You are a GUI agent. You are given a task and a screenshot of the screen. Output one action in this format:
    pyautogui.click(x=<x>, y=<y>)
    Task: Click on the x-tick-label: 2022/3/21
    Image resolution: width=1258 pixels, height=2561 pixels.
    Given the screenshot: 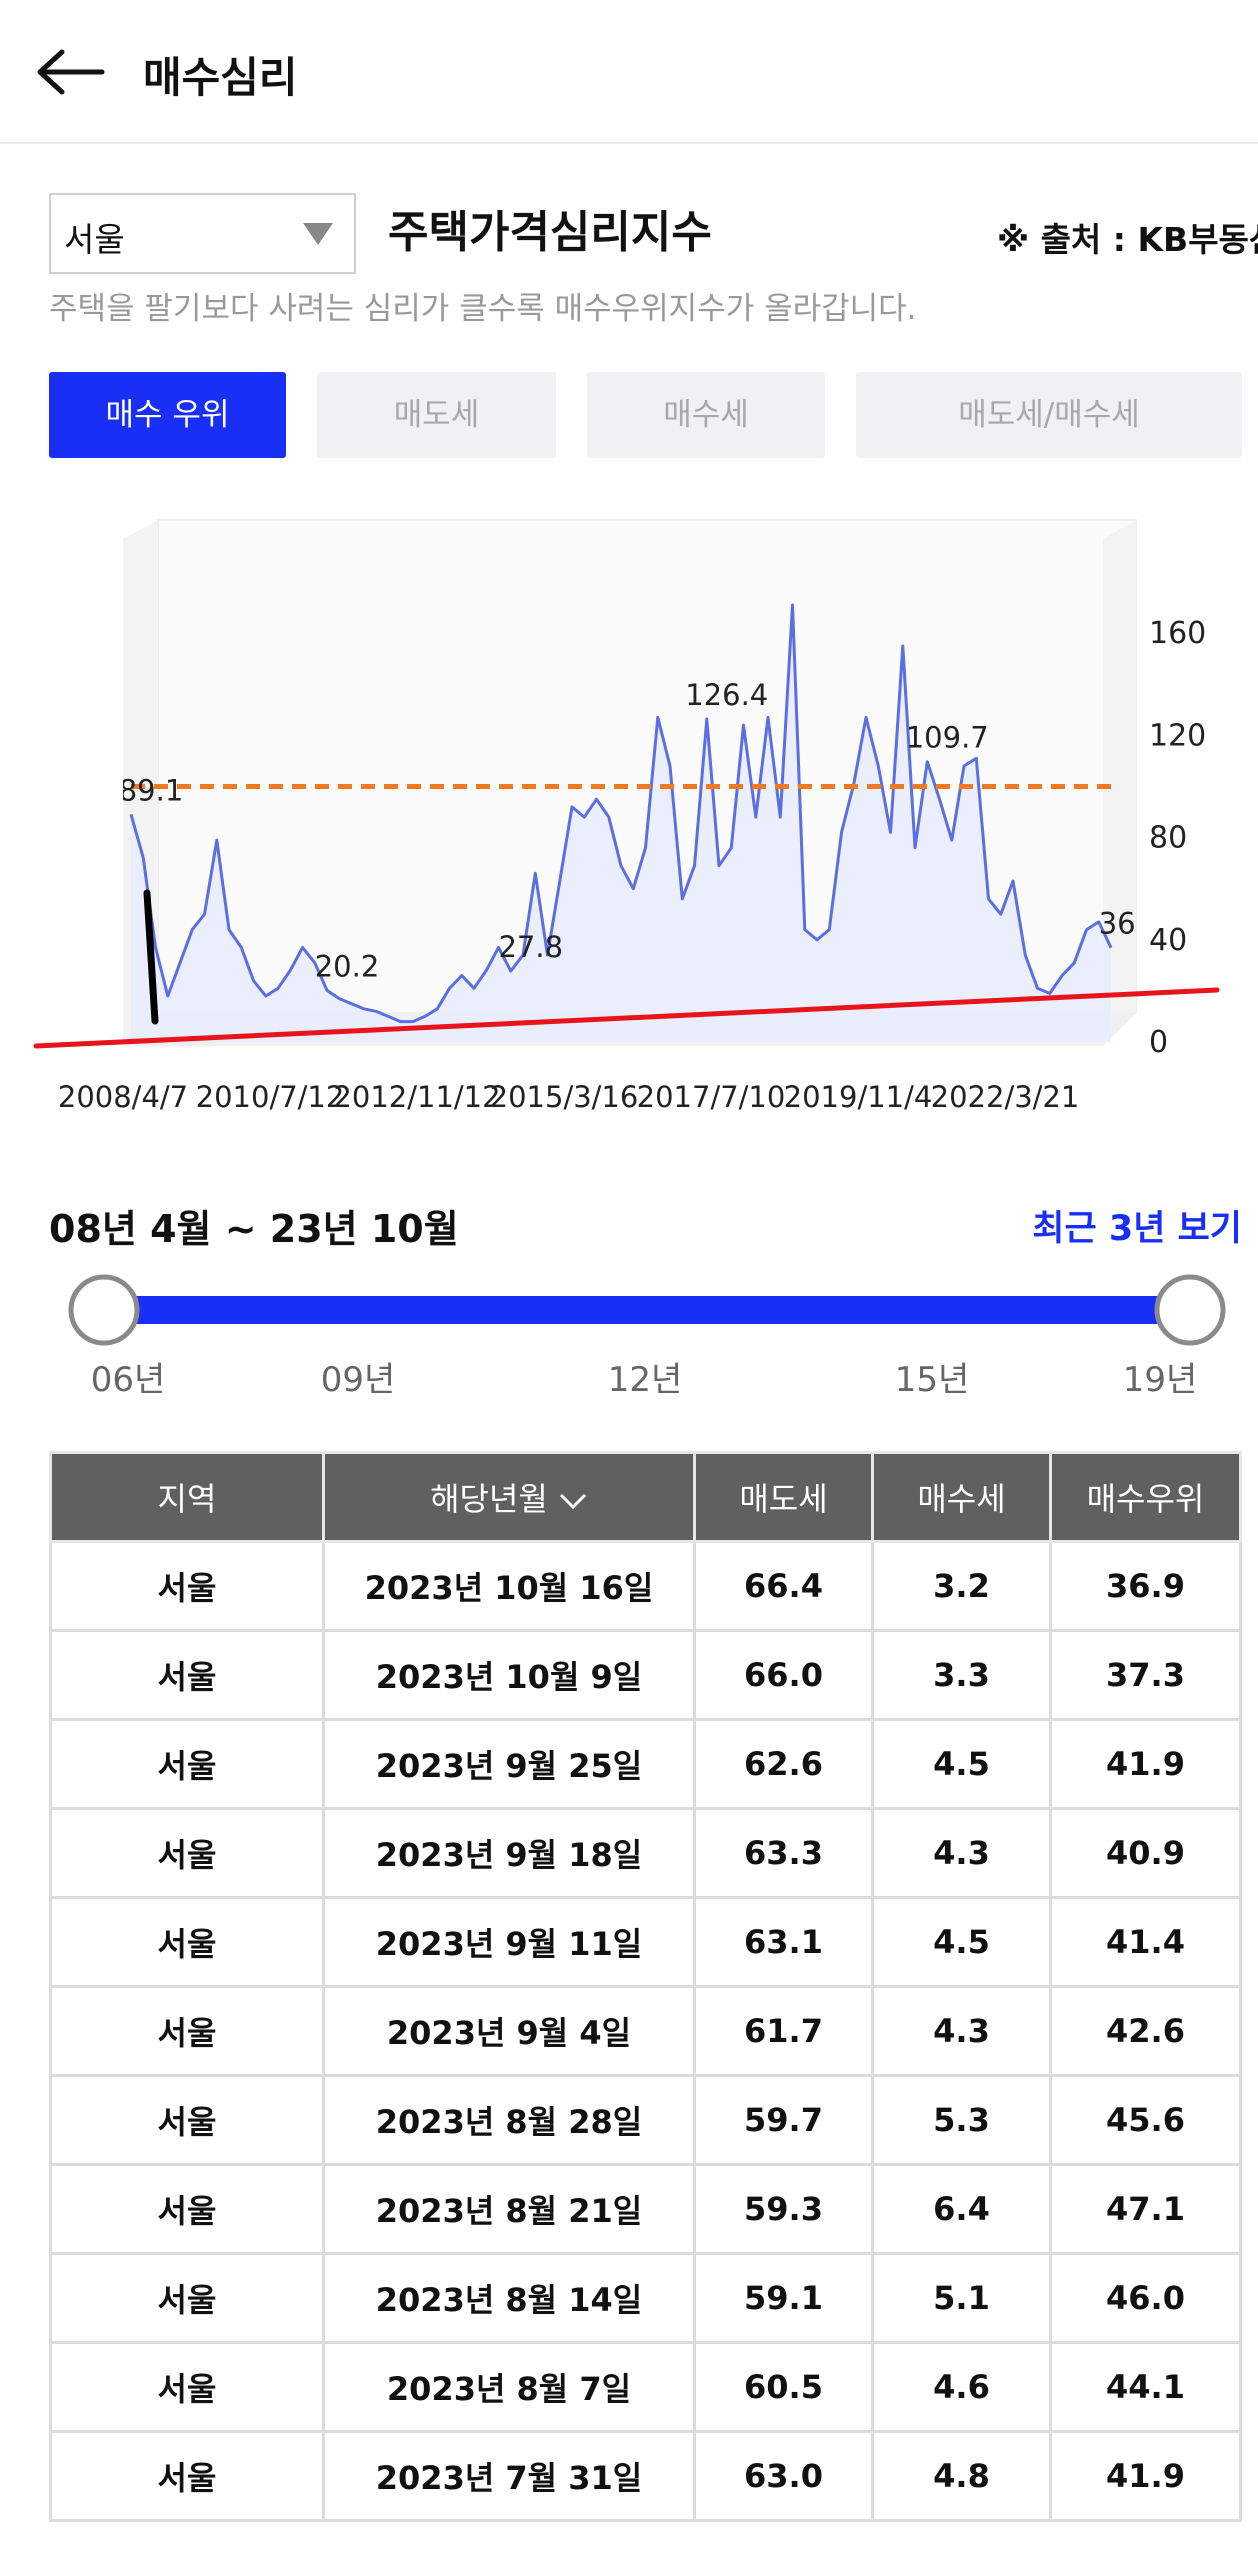 What is the action you would take?
    pyautogui.click(x=1005, y=1097)
    